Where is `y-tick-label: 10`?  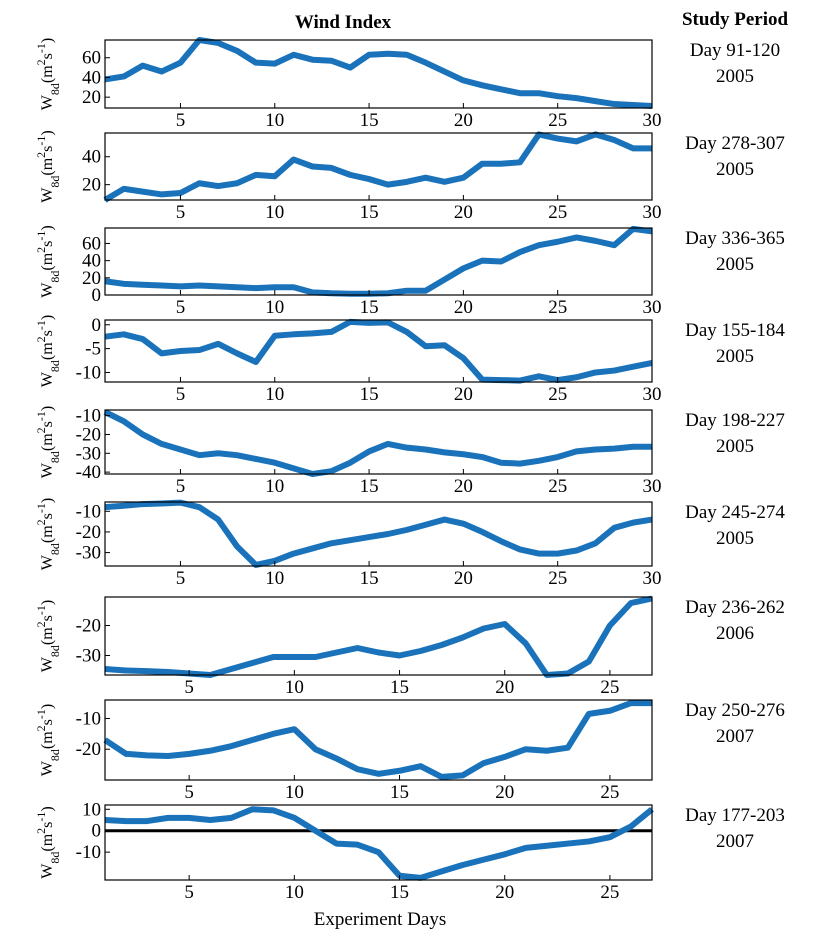 y-tick-label: 10 is located at coordinates (91, 809).